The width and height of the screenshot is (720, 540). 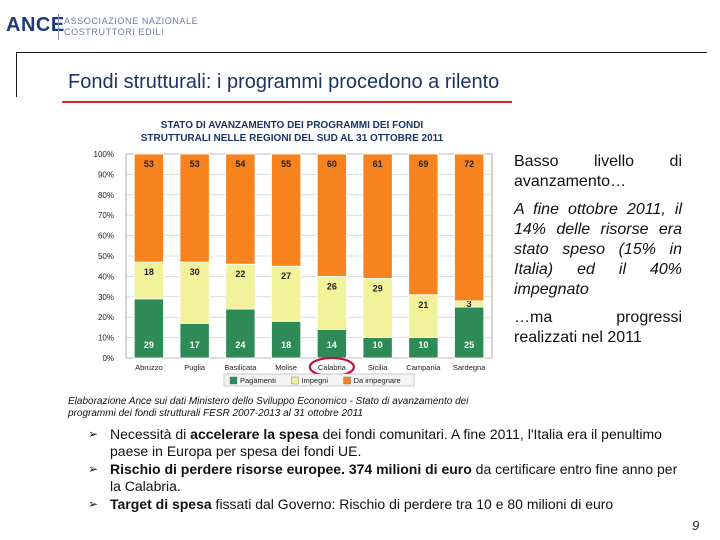 What do you see at coordinates (104, 154) in the screenshot?
I see `y-tick-label: 100%` at bounding box center [104, 154].